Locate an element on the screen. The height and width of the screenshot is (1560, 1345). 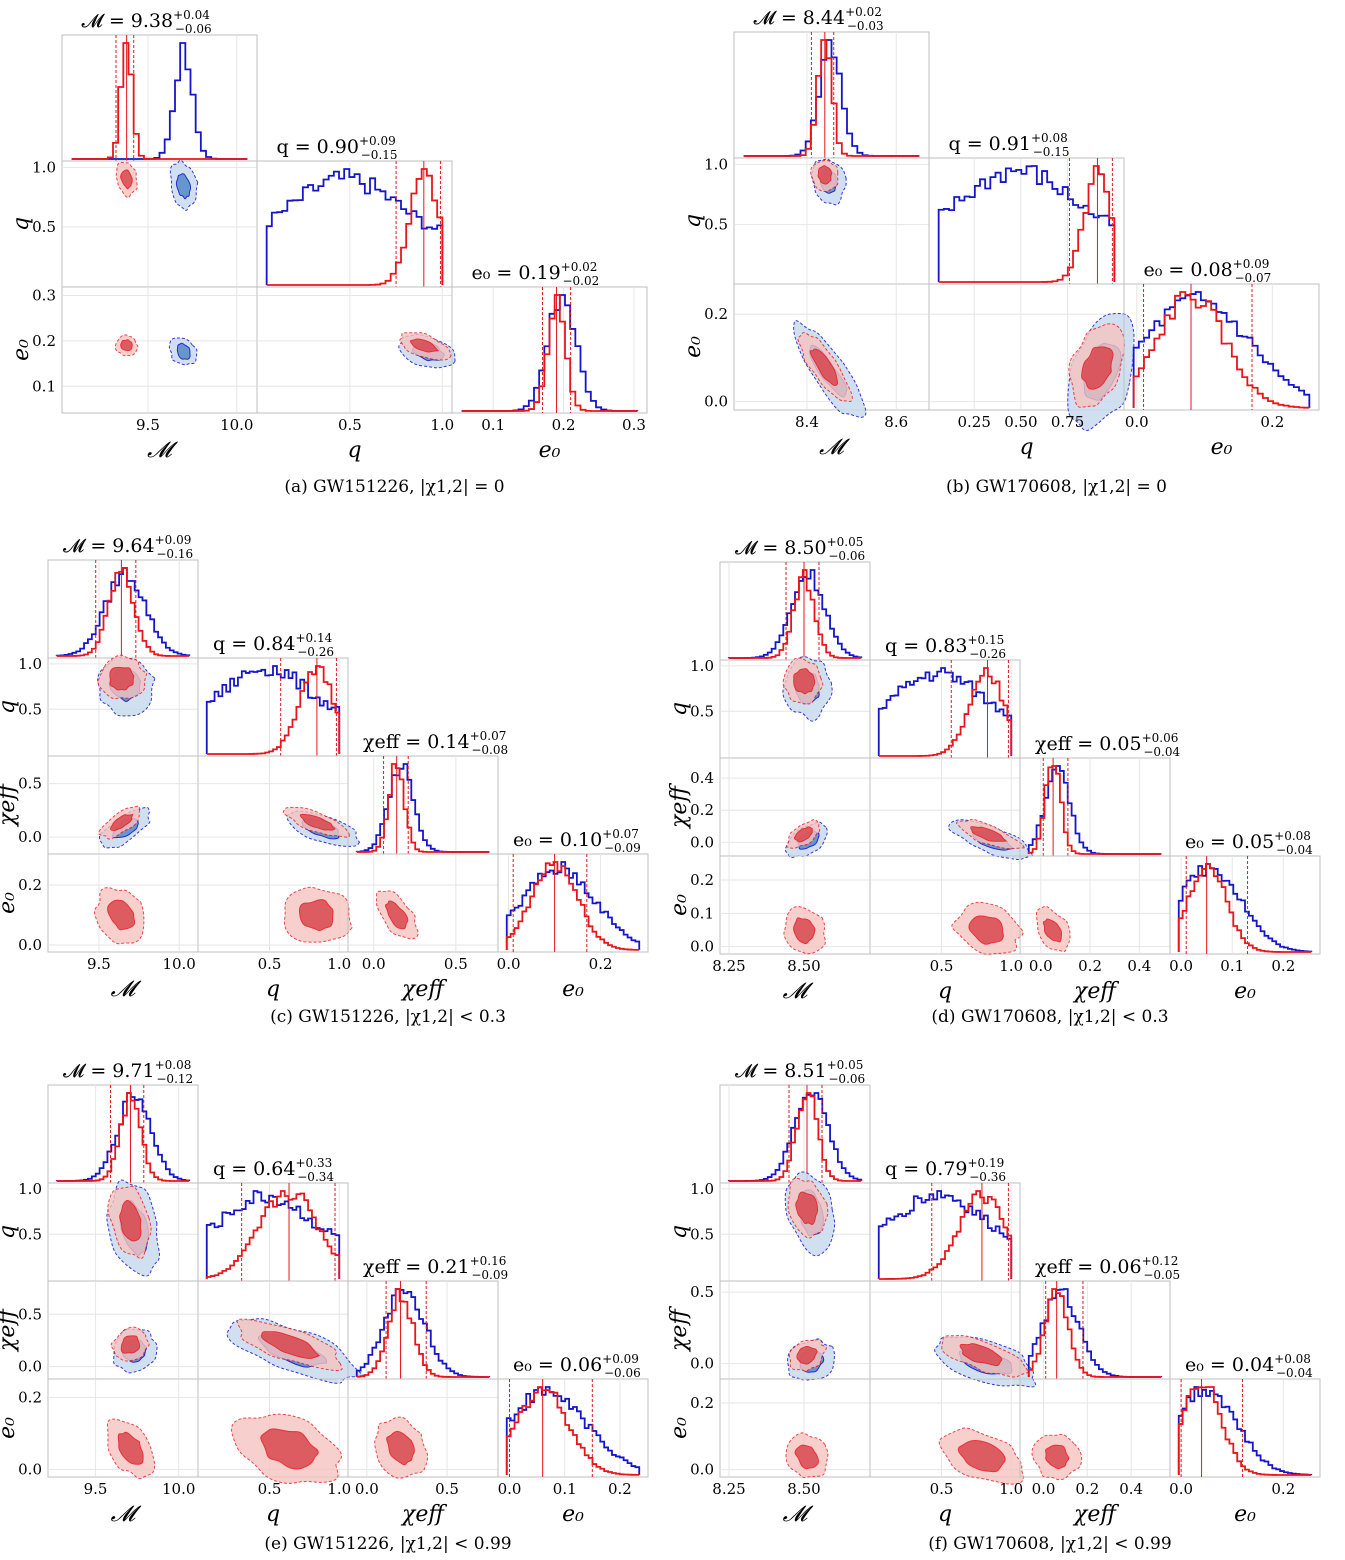
panel-title: e₀ = 0.19+0.02 −0.02 is located at coordinates (536, 274).